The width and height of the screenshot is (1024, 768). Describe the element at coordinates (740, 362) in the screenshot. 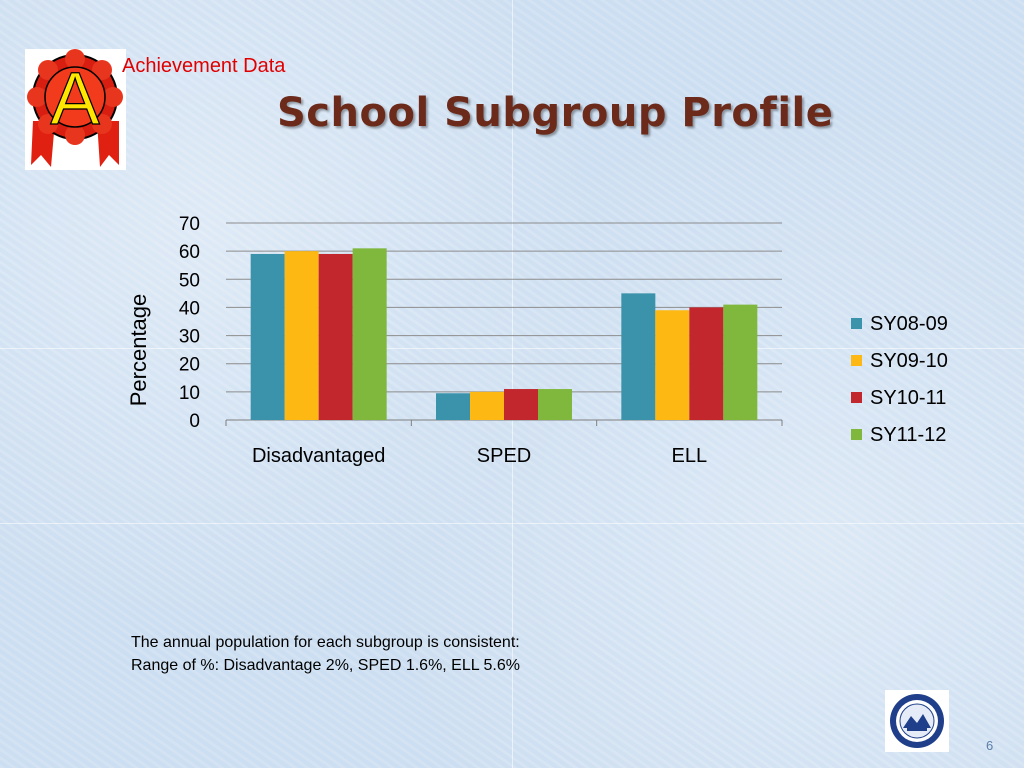

I see `bar-sy11-12-ell` at that location.